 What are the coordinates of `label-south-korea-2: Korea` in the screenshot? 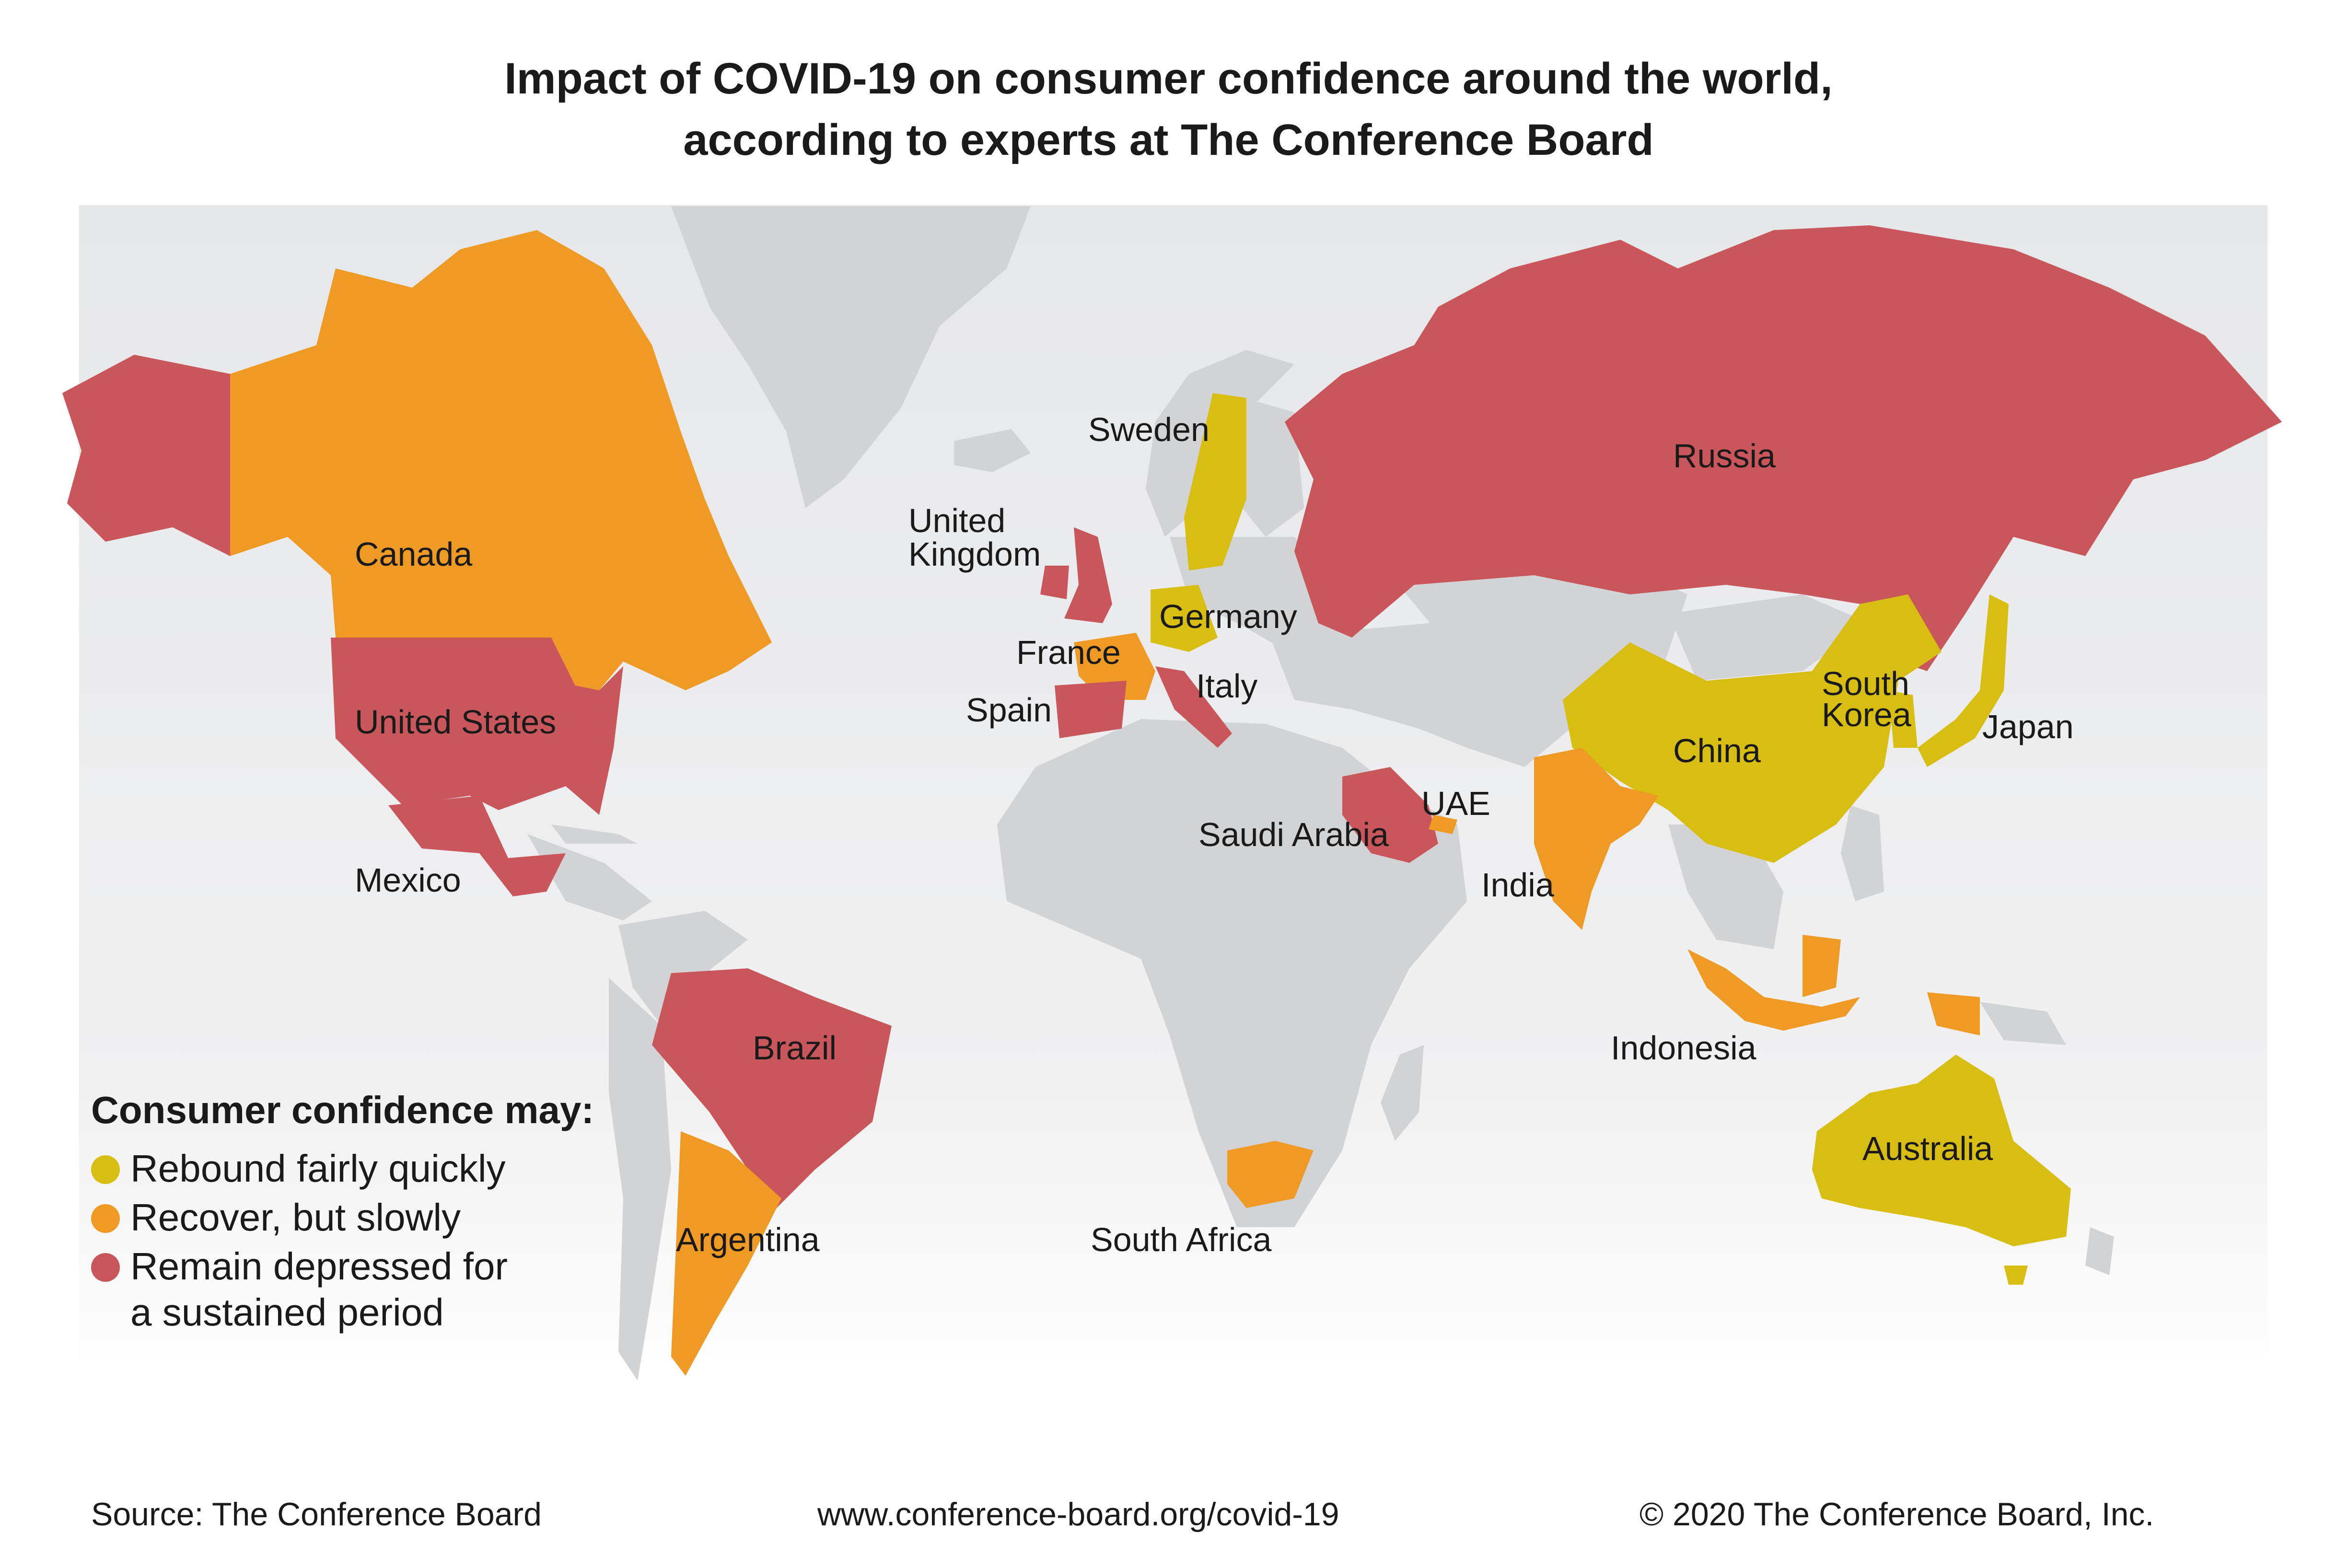 It's located at (1867, 714).